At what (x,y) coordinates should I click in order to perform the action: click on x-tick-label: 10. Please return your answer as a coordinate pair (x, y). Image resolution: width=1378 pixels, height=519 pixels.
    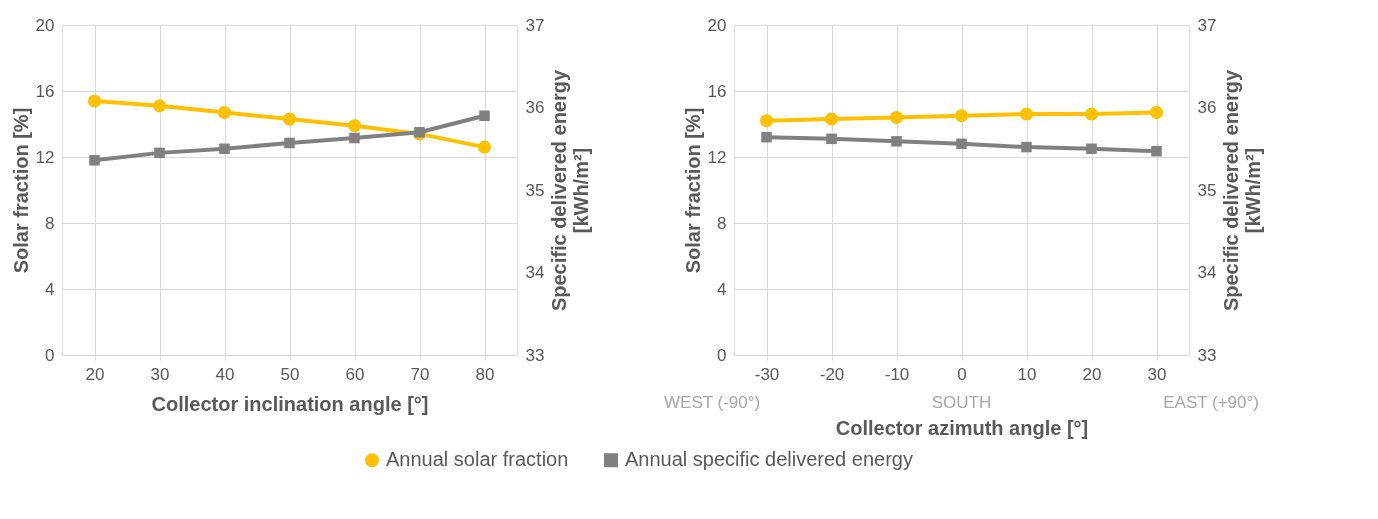
    Looking at the image, I should click on (1027, 374).